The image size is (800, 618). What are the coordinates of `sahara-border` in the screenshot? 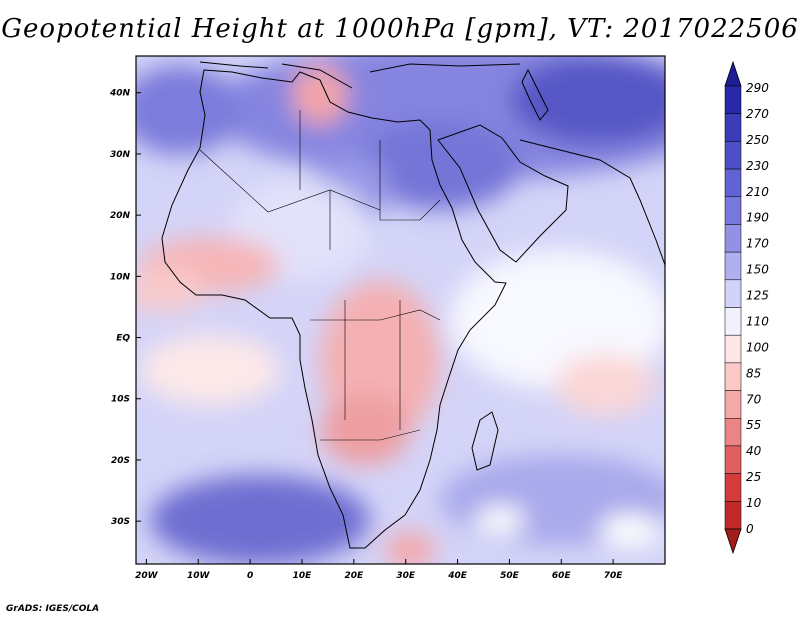 It's located at (290, 181).